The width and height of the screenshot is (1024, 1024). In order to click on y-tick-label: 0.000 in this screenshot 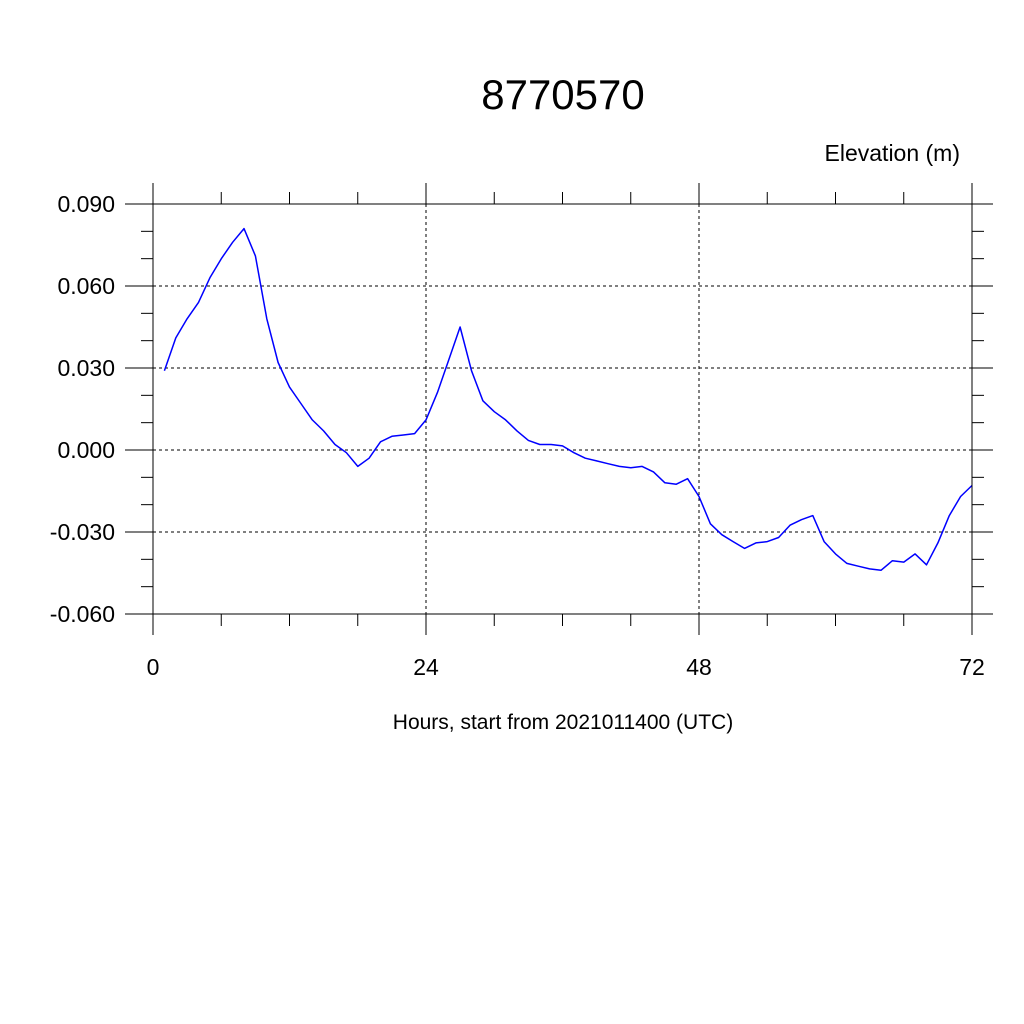, I will do `click(86, 450)`.